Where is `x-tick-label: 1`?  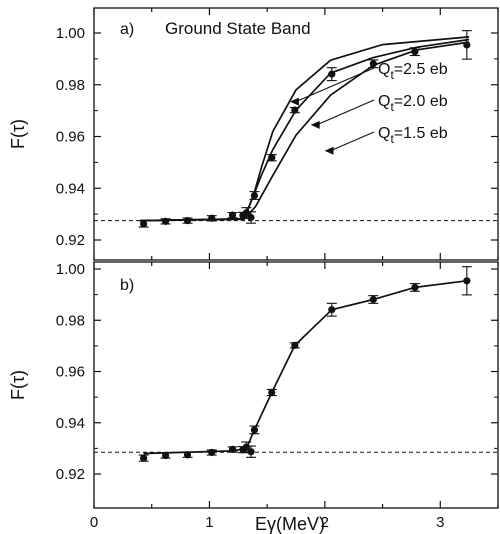 x-tick-label: 1 is located at coordinates (209, 522).